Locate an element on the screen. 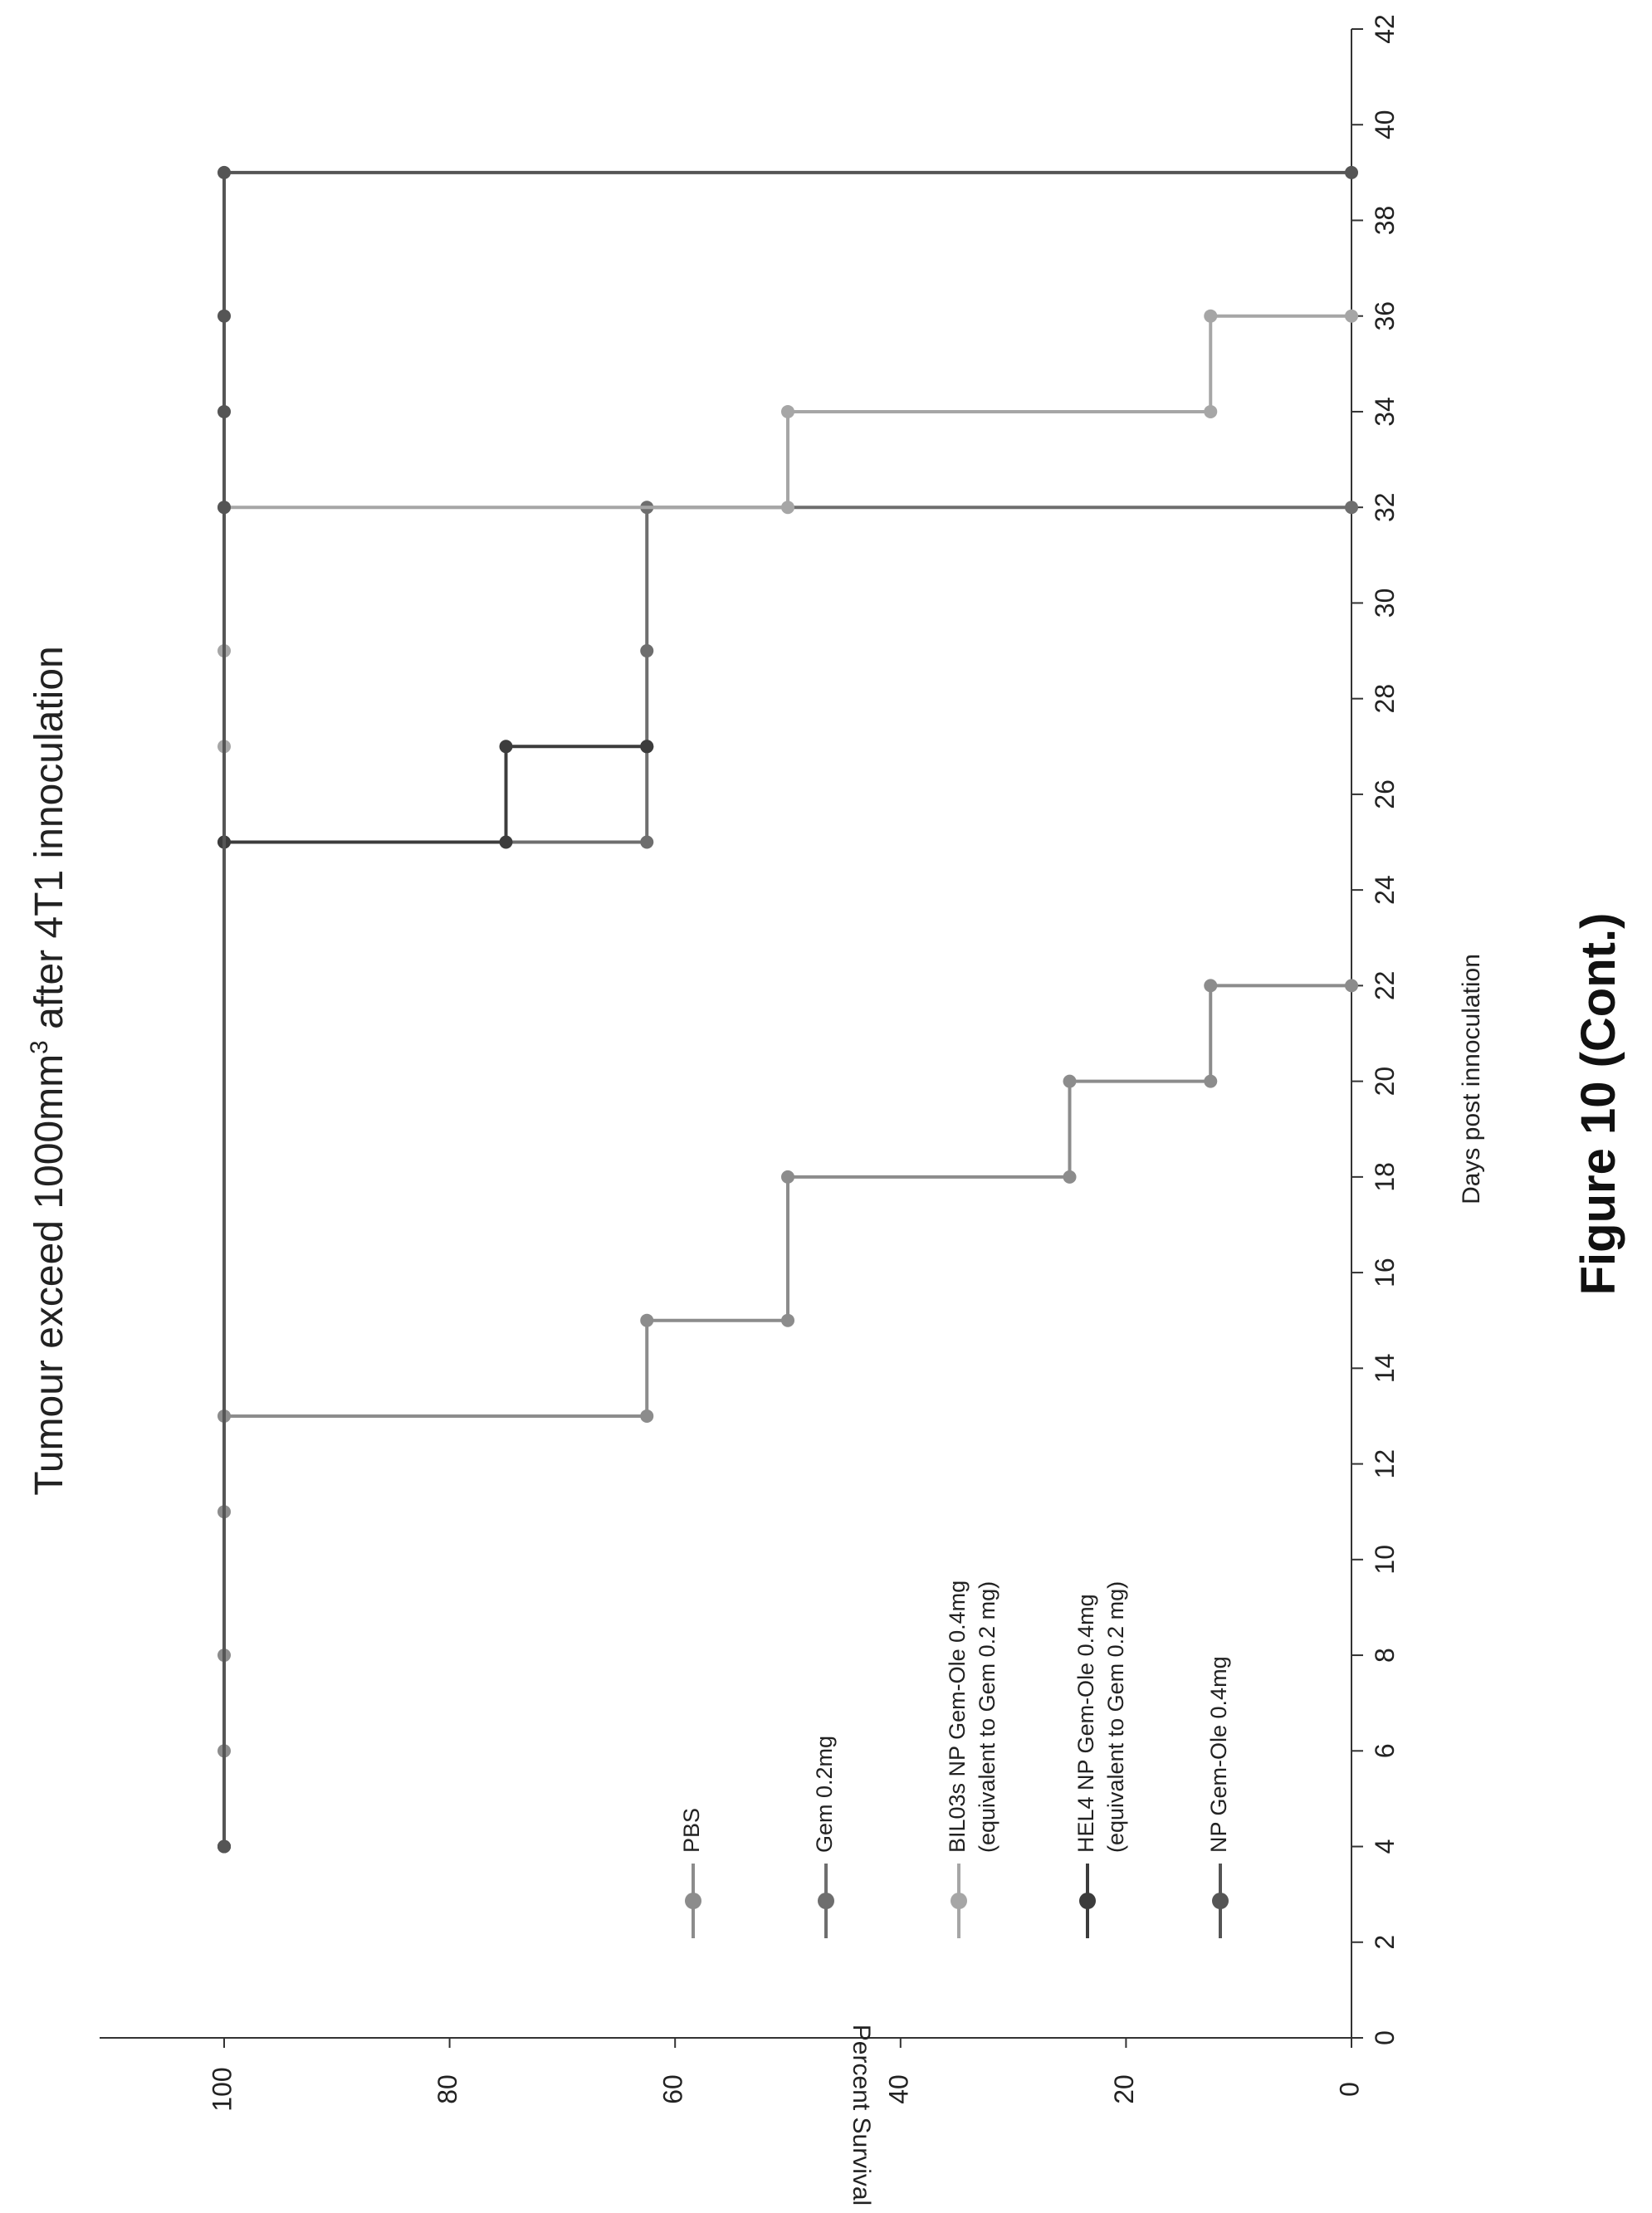 Image resolution: width=1652 pixels, height=2213 pixels. svg-text: 12 is located at coordinates (1385, 1464).